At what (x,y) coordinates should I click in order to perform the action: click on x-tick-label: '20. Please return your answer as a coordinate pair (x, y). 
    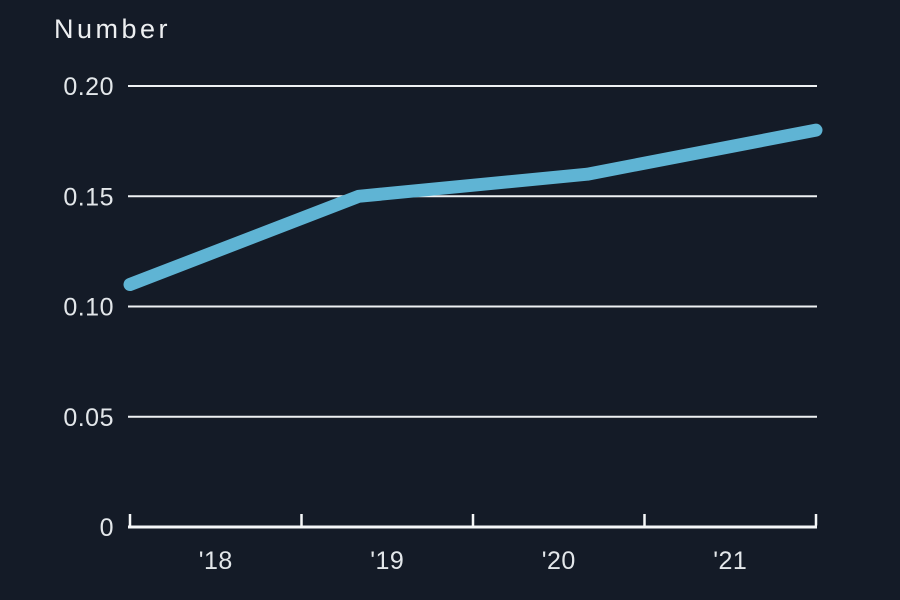
    Looking at the image, I should click on (559, 561).